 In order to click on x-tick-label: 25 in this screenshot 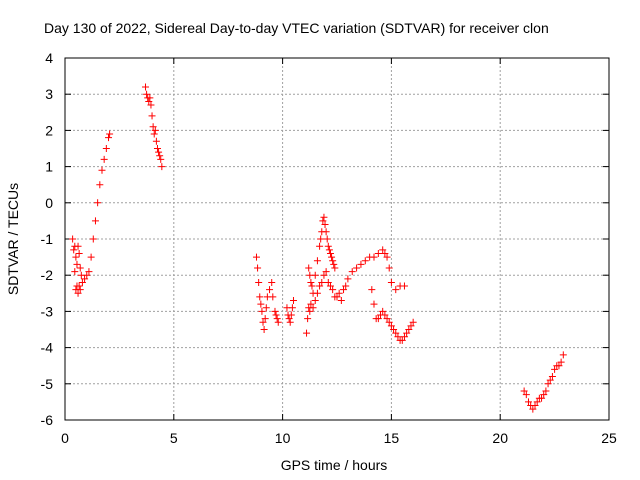, I will do `click(609, 438)`.